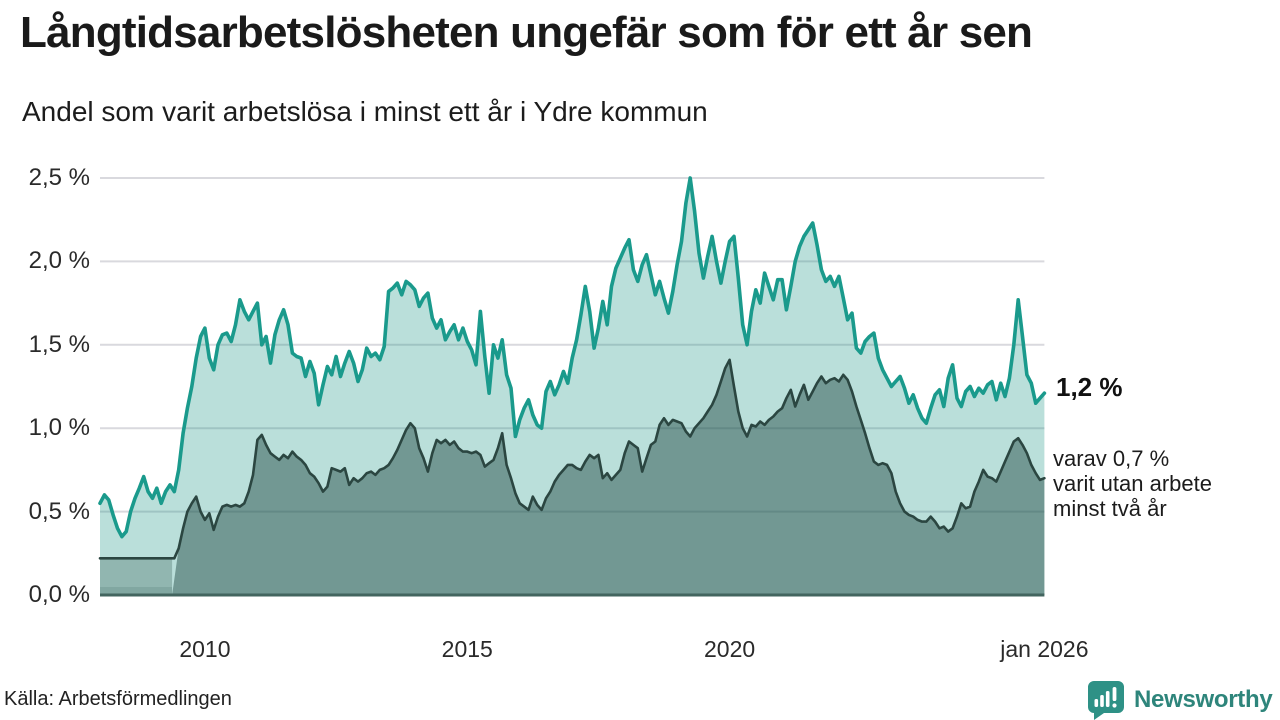 The width and height of the screenshot is (1280, 720). I want to click on y-axis-label: 1,0 %, so click(59, 428).